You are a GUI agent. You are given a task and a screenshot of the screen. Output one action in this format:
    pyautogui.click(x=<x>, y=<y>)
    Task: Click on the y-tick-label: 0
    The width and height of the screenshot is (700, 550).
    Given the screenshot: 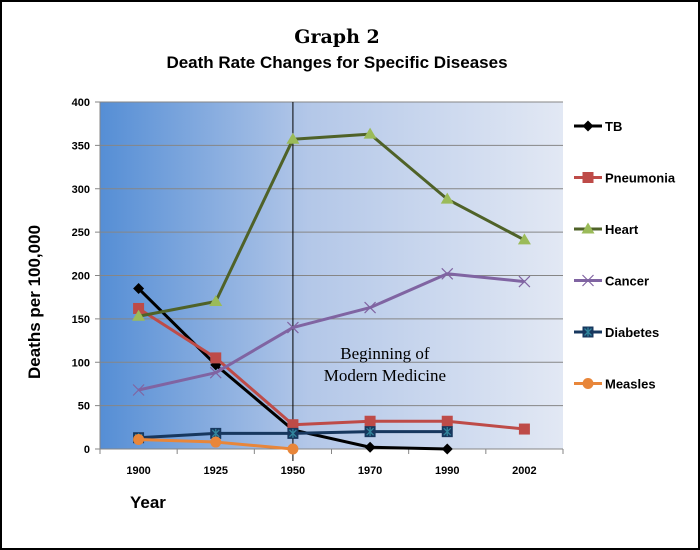 What is the action you would take?
    pyautogui.click(x=87, y=450)
    